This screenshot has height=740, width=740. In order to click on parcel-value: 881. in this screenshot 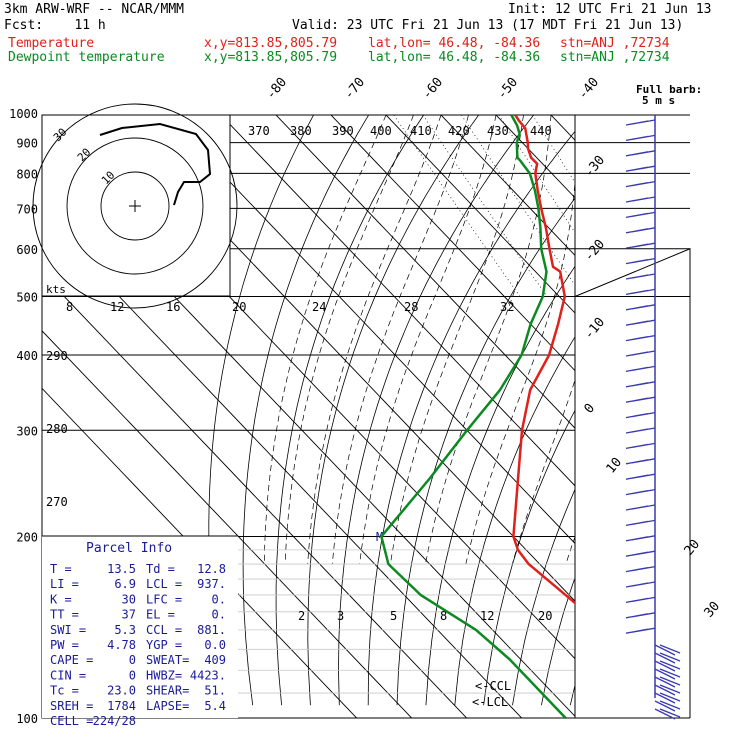, I will do `click(211, 630)`.